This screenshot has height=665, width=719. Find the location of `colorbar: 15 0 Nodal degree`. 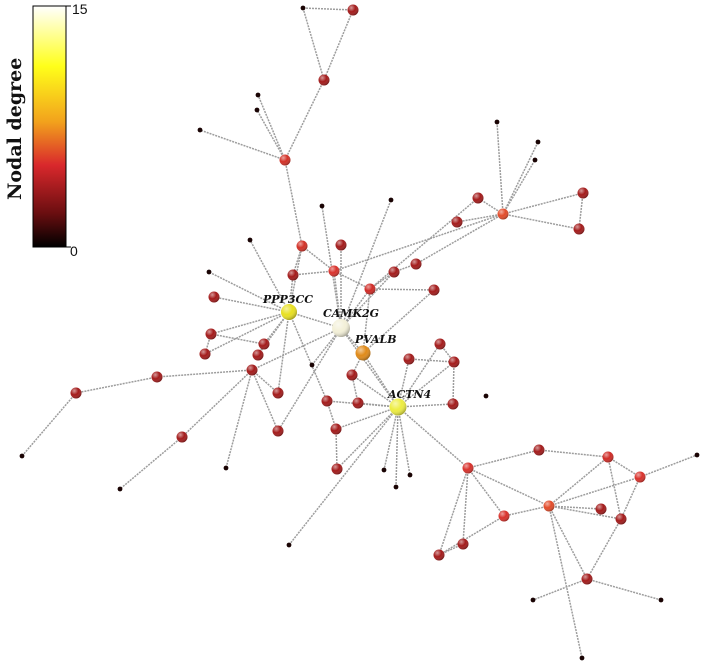

colorbar: 15 0 Nodal degree is located at coordinates (46, 130).